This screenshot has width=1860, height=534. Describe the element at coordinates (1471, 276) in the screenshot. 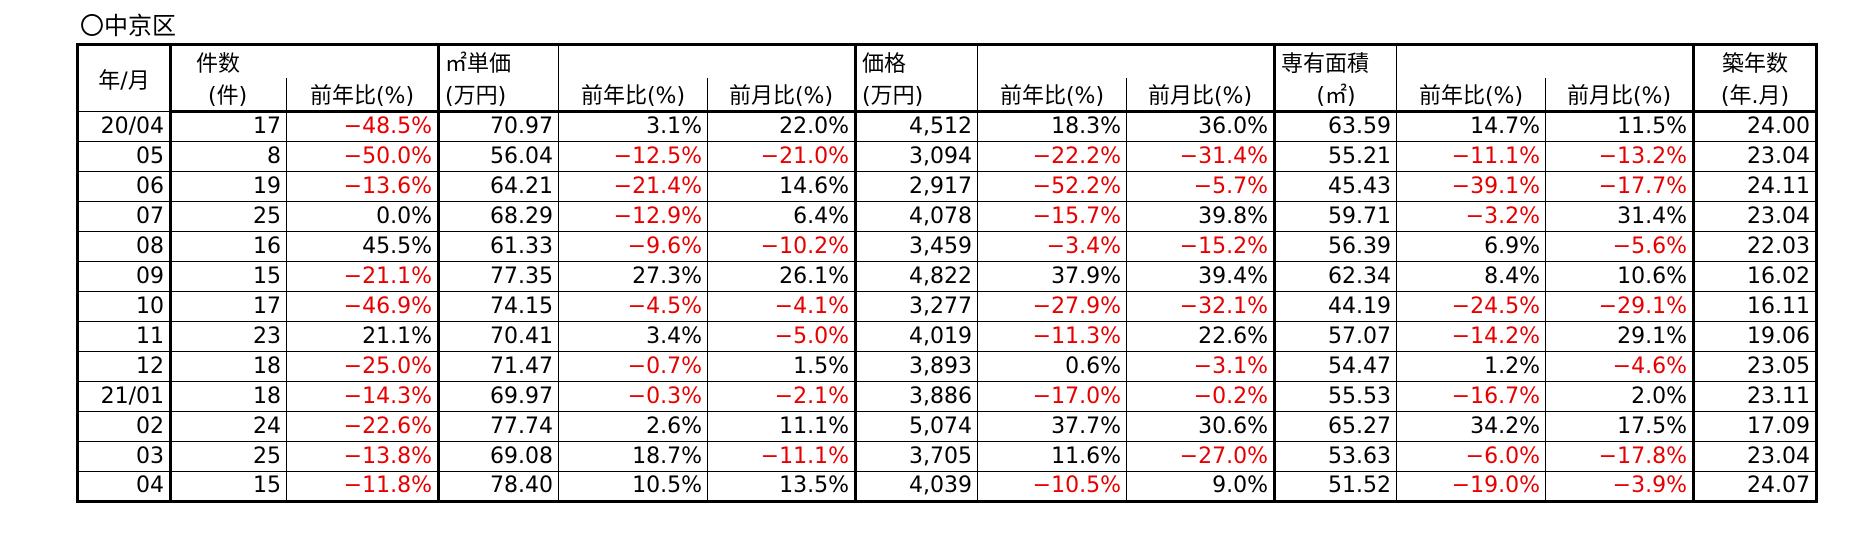

I see `area-yoy-cell: 8.4%` at that location.